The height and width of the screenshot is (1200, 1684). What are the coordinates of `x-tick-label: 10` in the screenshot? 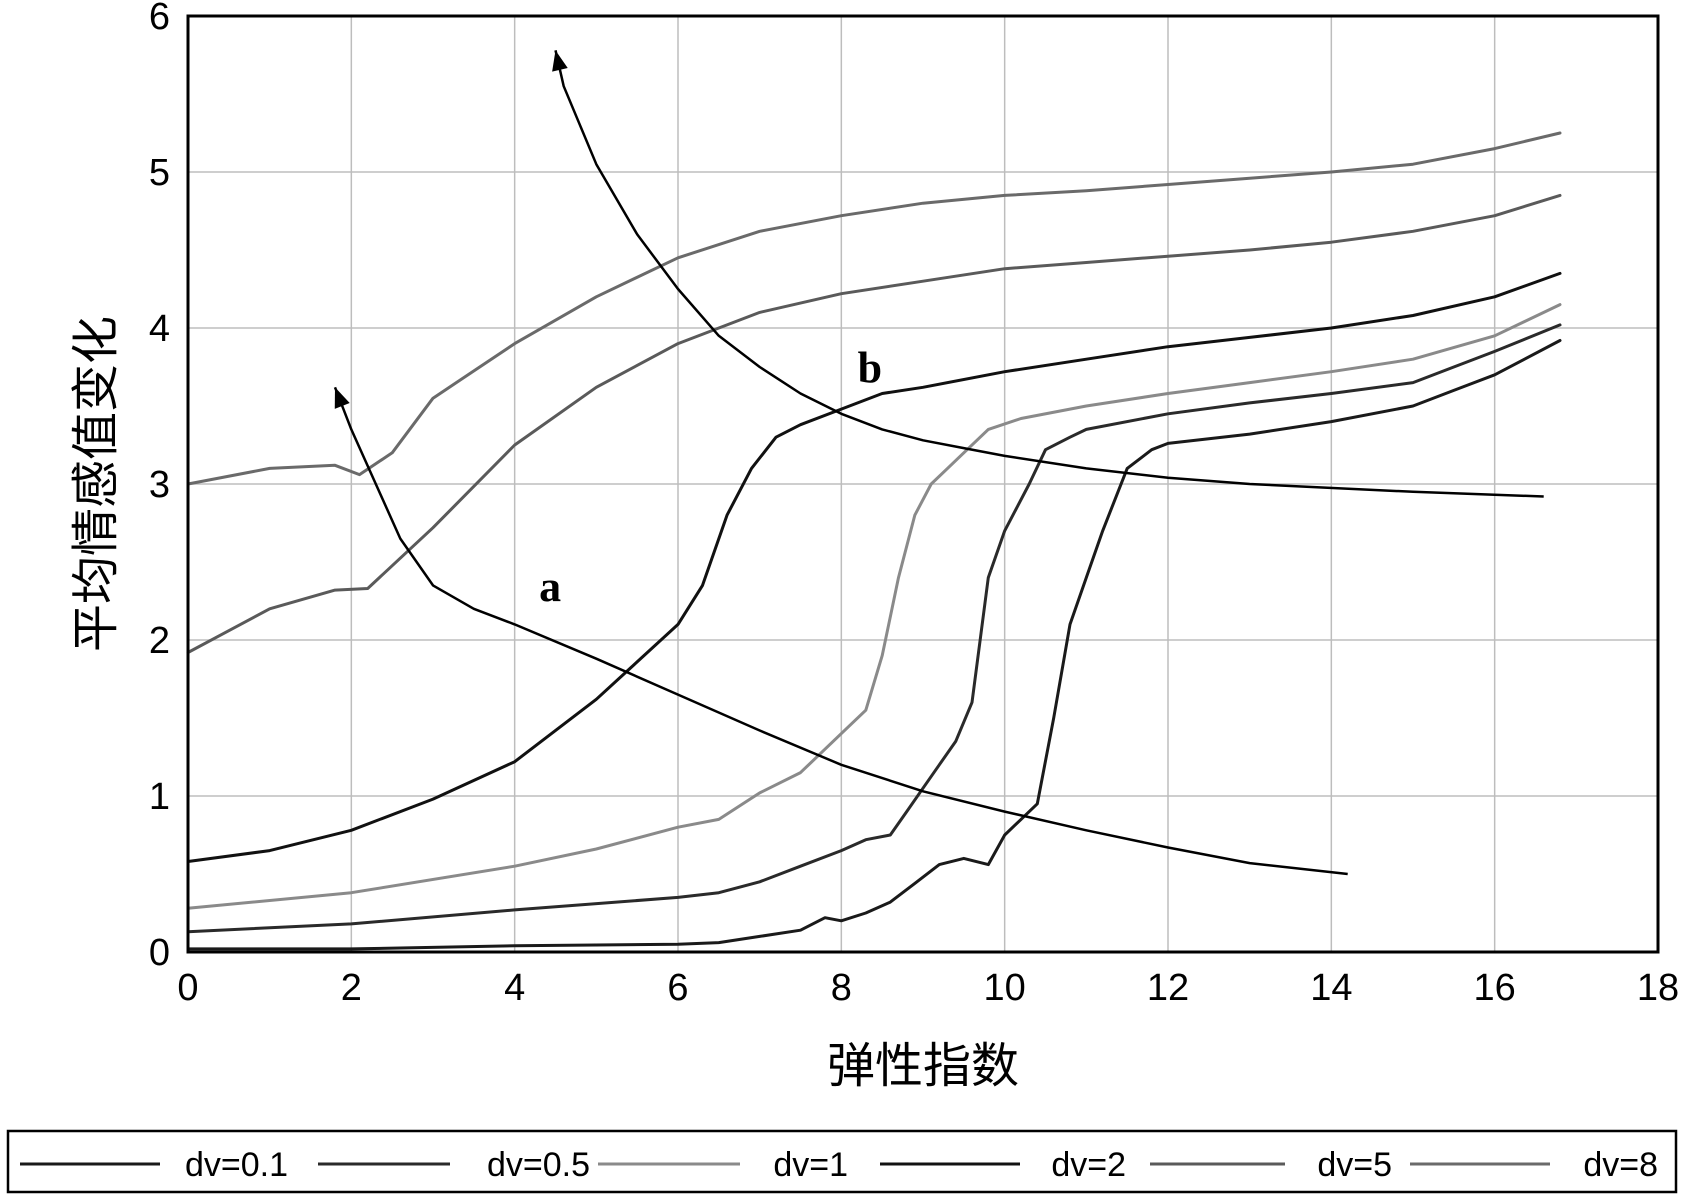 It's located at (1005, 988).